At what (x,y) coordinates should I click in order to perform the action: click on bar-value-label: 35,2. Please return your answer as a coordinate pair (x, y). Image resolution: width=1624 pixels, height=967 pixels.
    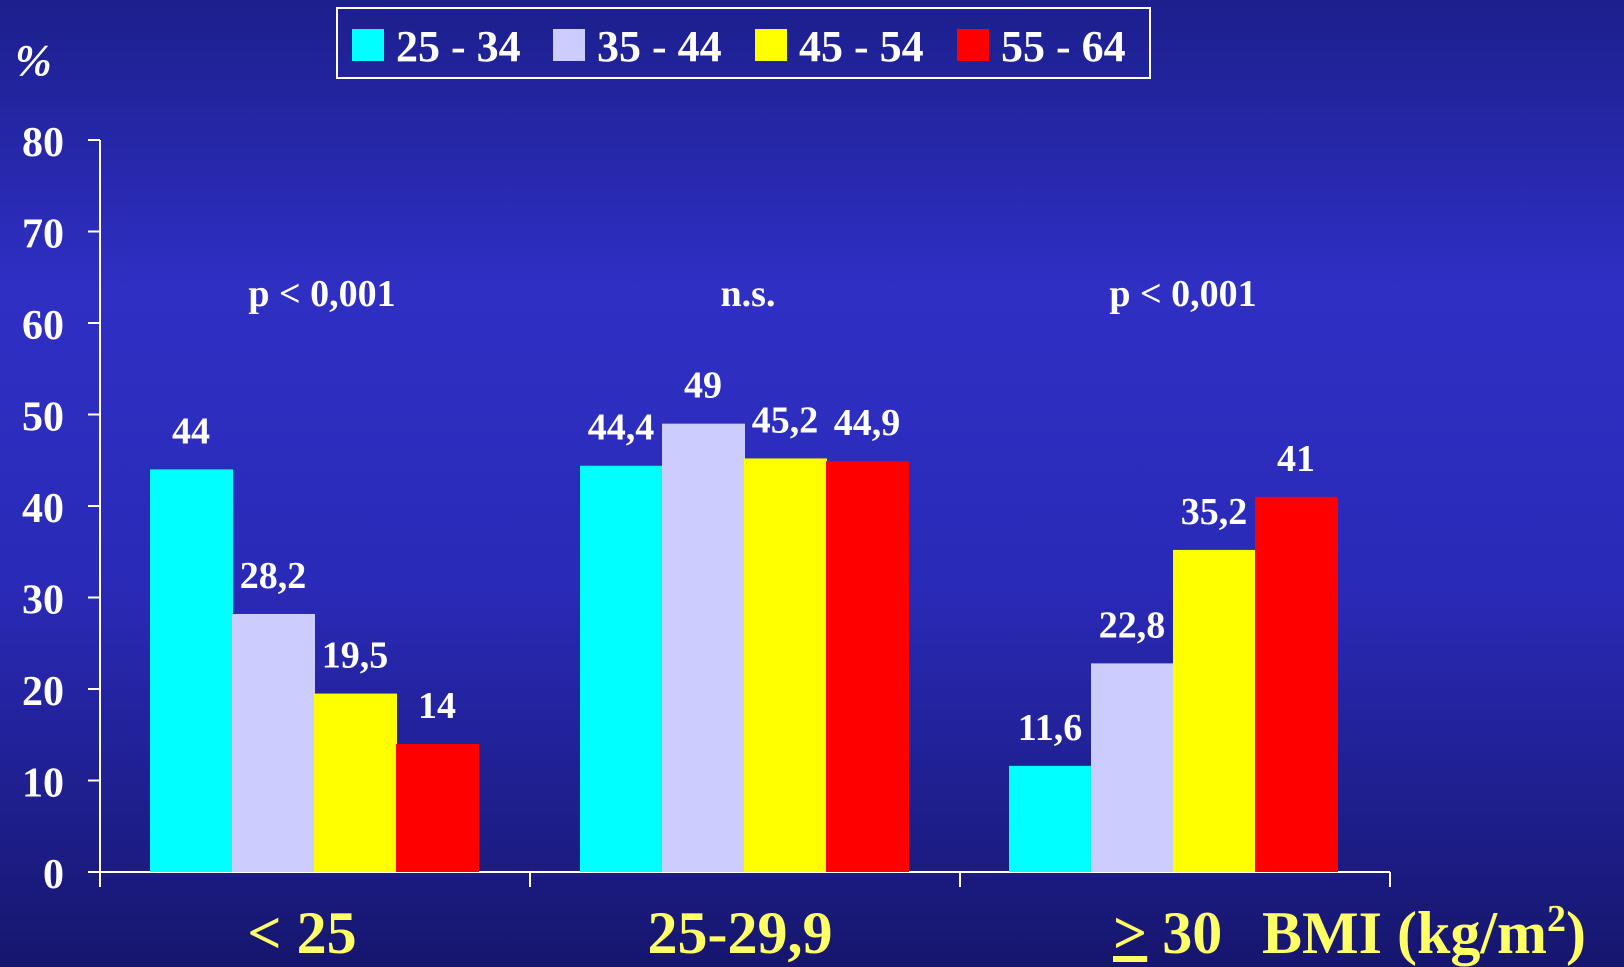
    Looking at the image, I should click on (1214, 512).